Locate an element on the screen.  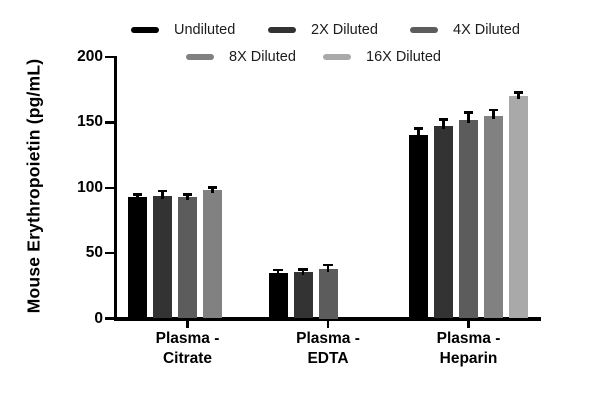
category-label-plasma-heparin: Plasma - Heparin is located at coordinates (469, 348).